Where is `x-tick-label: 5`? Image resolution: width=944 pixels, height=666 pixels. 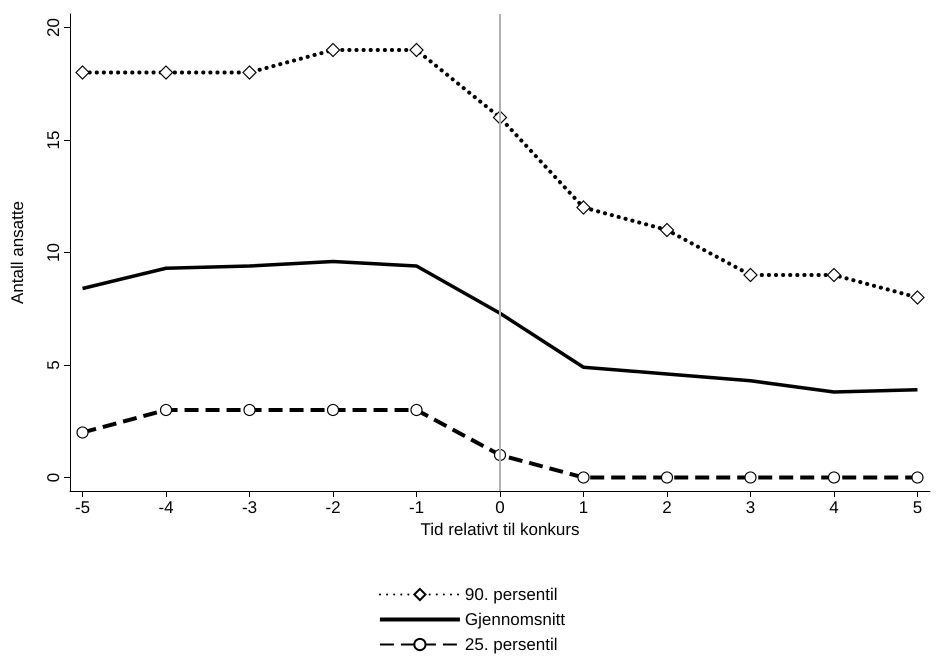 x-tick-label: 5 is located at coordinates (917, 507).